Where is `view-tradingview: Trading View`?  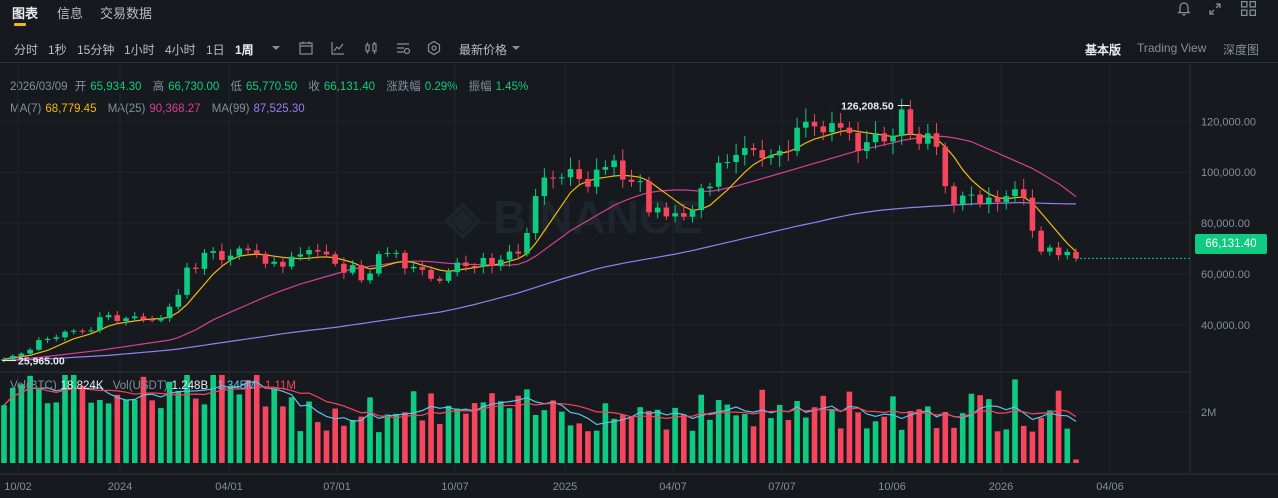
view-tradingview: Trading View is located at coordinates (1172, 48).